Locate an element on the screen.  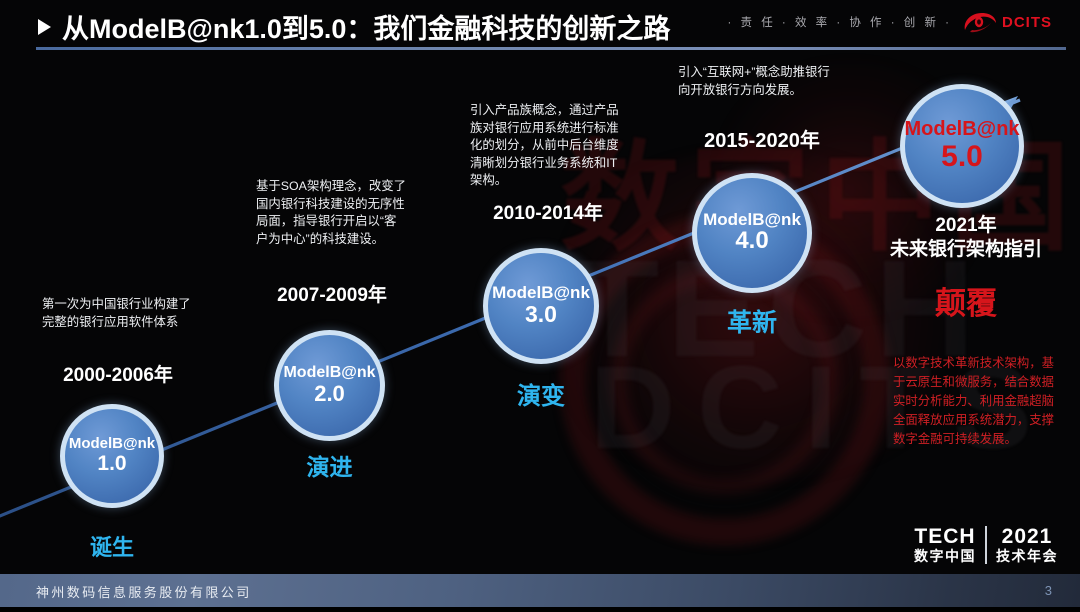
stage-circle-2: ModelB@nk 2.0 is located at coordinates (329, 385).